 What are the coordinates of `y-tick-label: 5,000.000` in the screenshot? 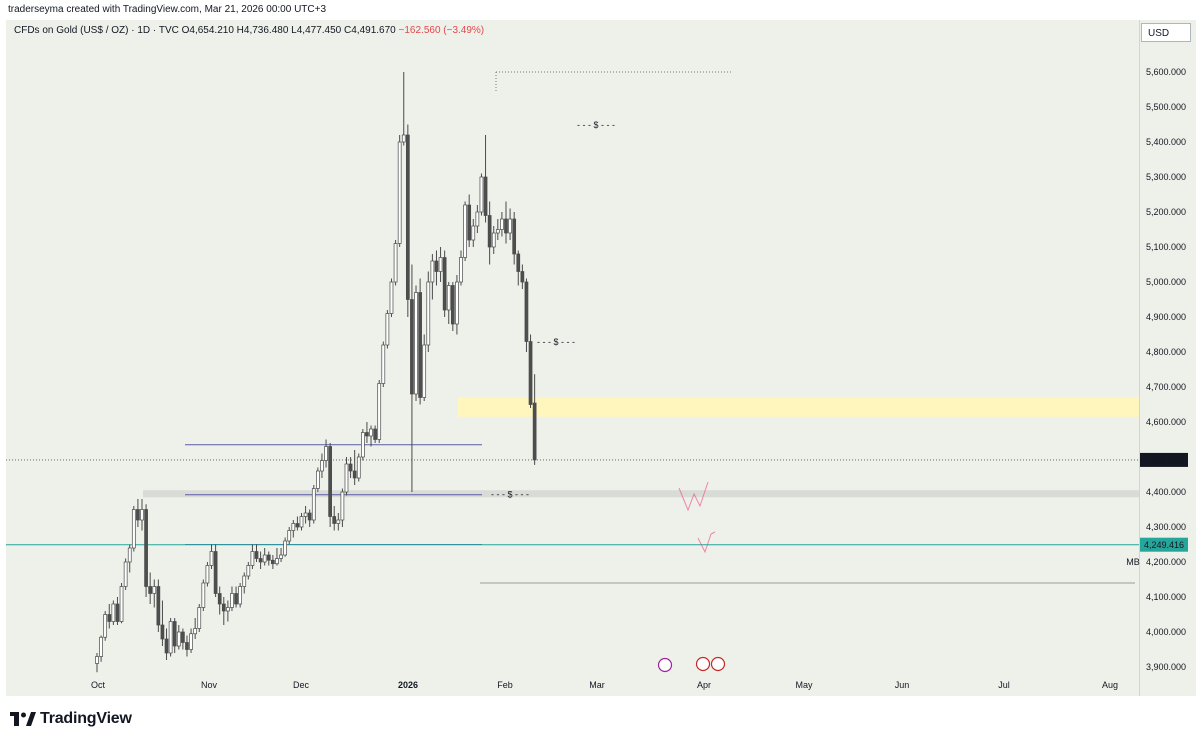 It's located at (1166, 282).